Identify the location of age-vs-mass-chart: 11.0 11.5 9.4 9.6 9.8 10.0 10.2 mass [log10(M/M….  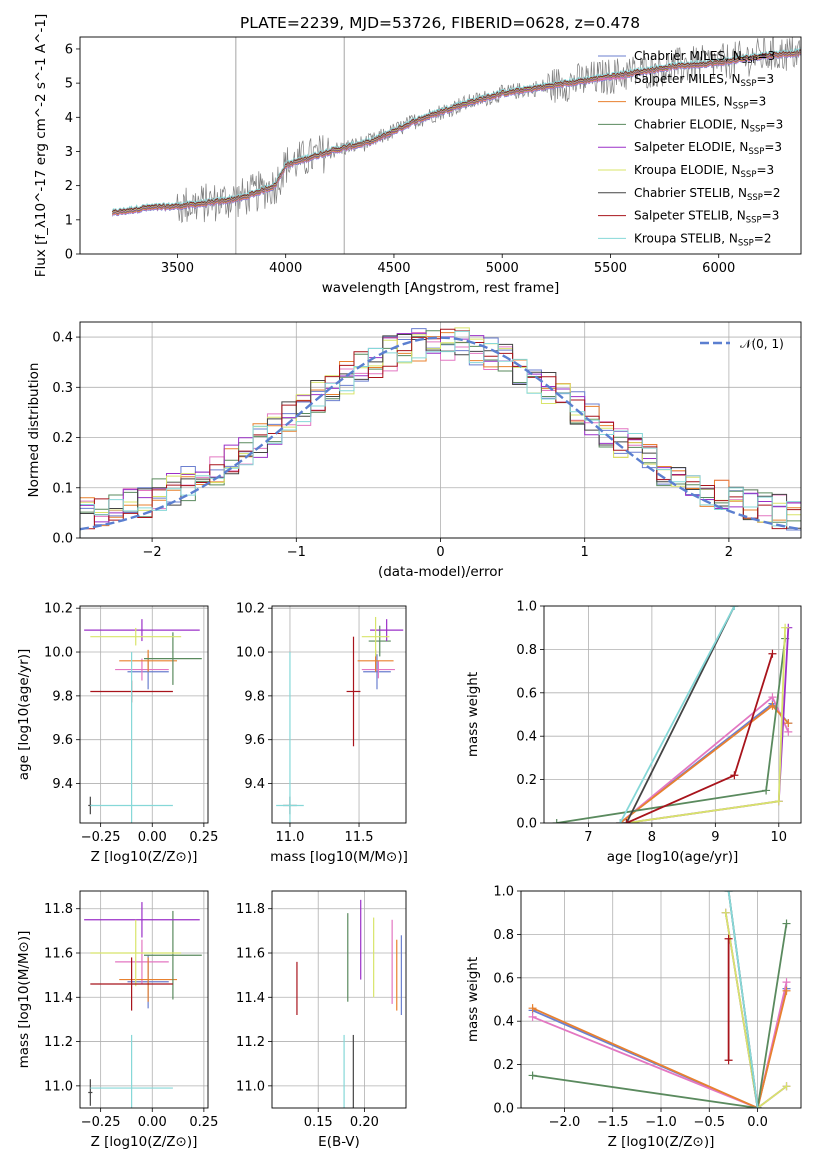
(322, 733).